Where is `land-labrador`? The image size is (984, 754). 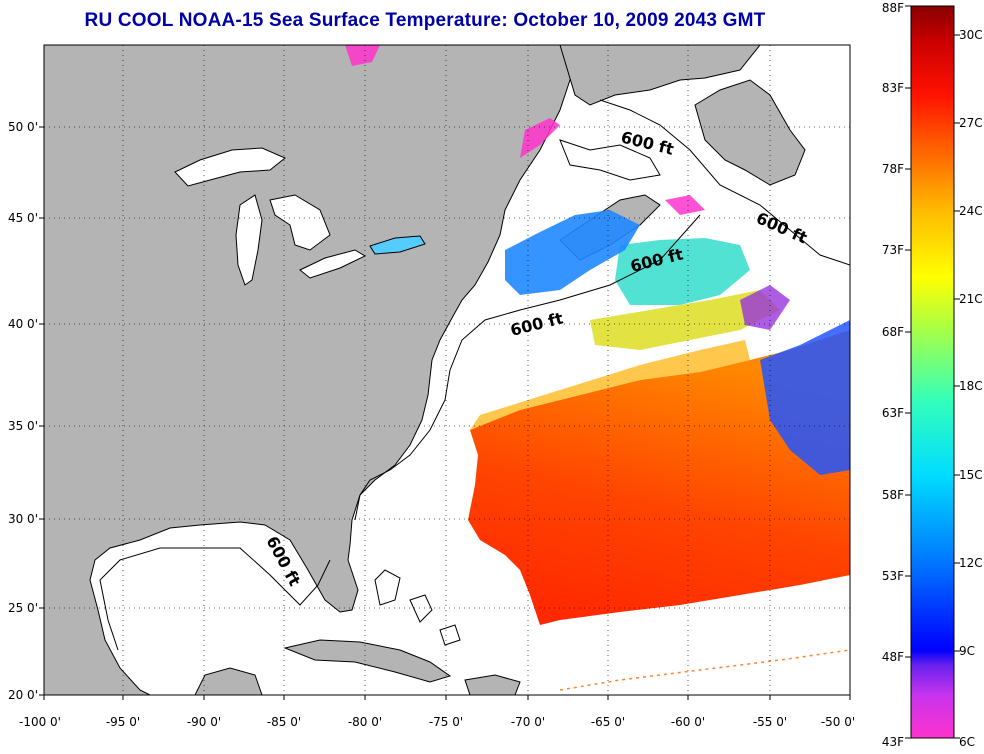
land-labrador is located at coordinates (660, 75).